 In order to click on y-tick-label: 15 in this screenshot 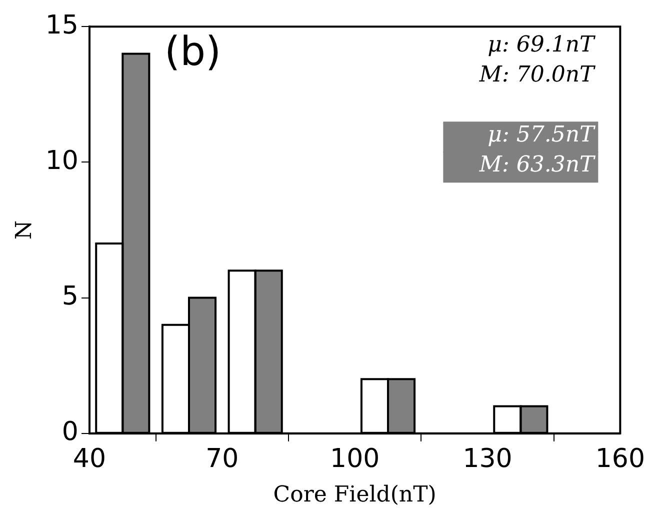, I will do `click(61, 25)`.